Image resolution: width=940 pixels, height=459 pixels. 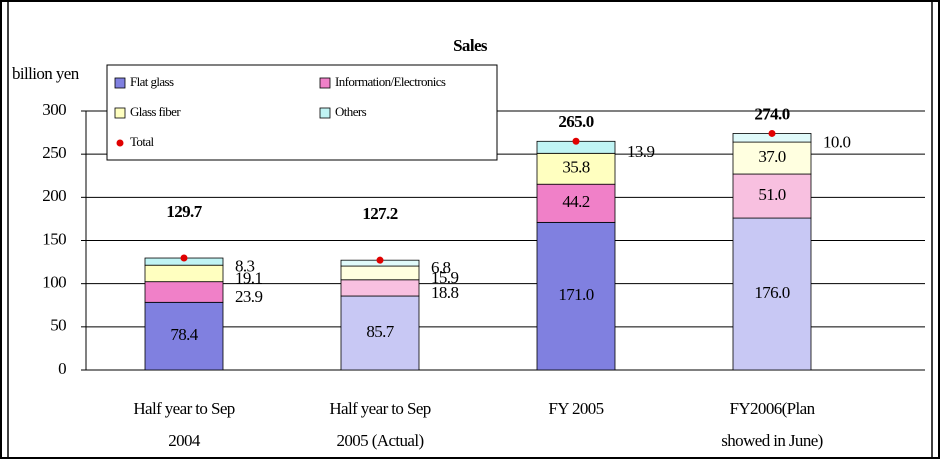 I want to click on y-tick-label: 150, so click(x=54, y=238).